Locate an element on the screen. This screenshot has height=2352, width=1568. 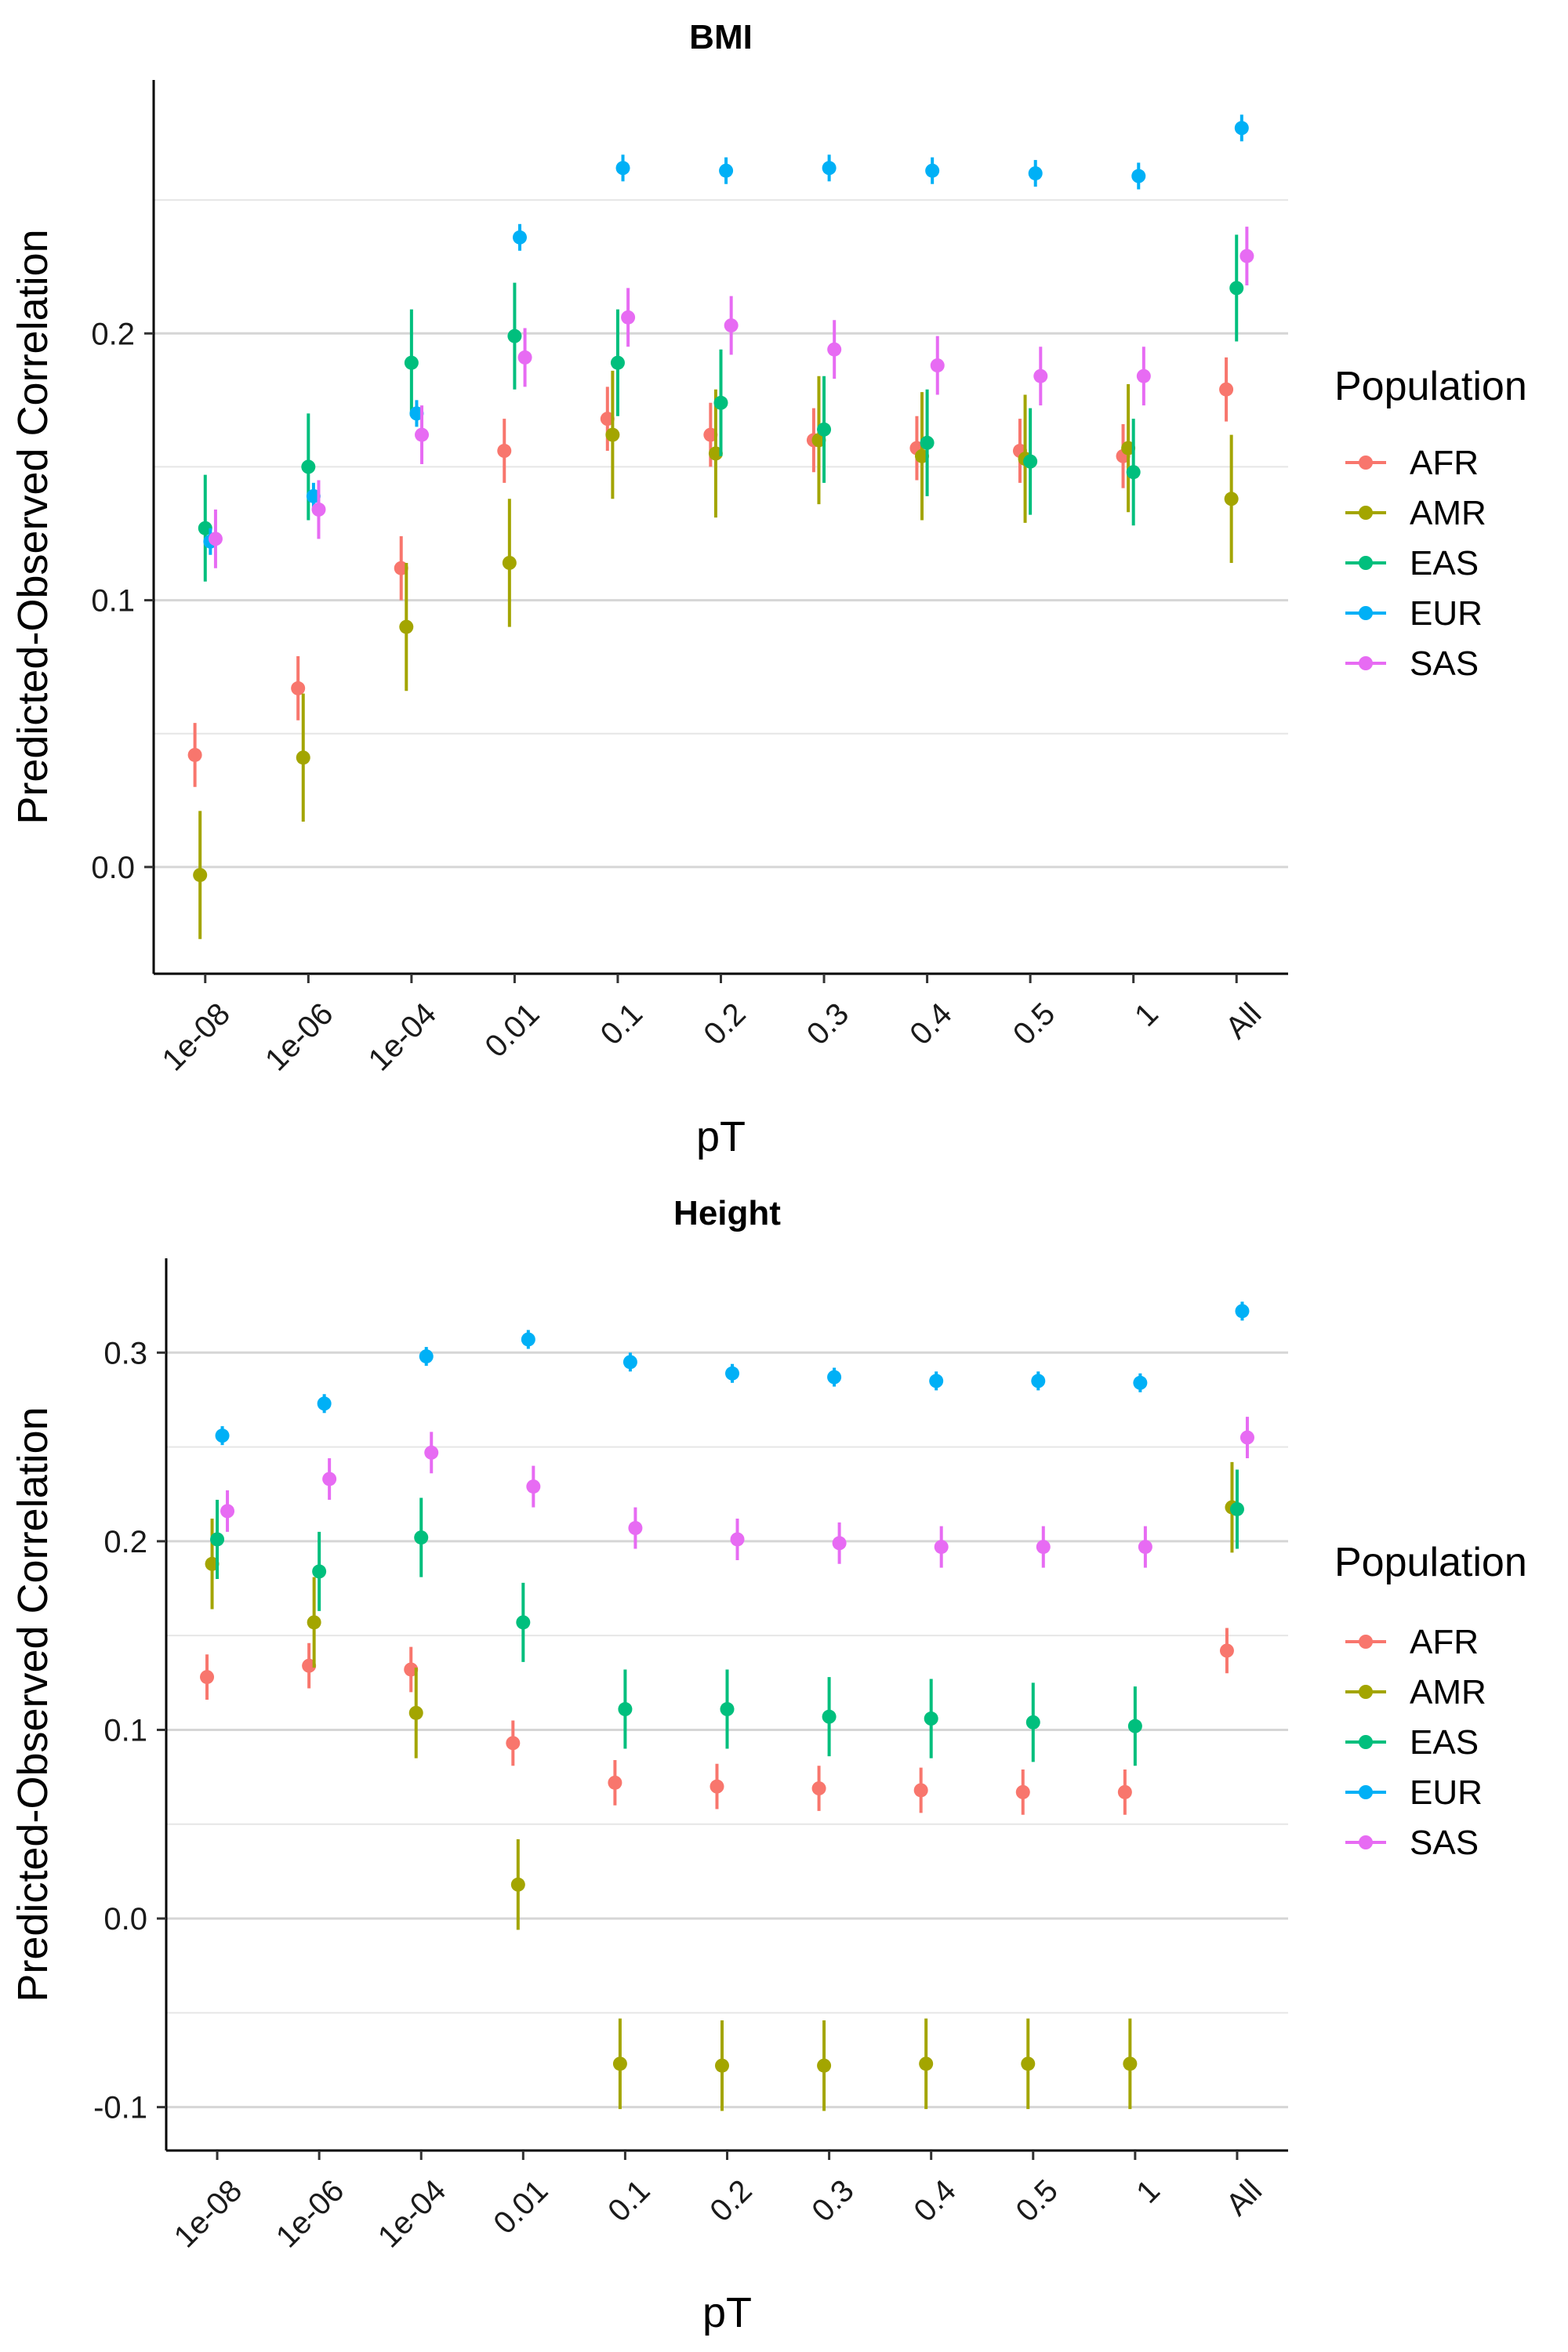
series-sas is located at coordinates (737, 1492).